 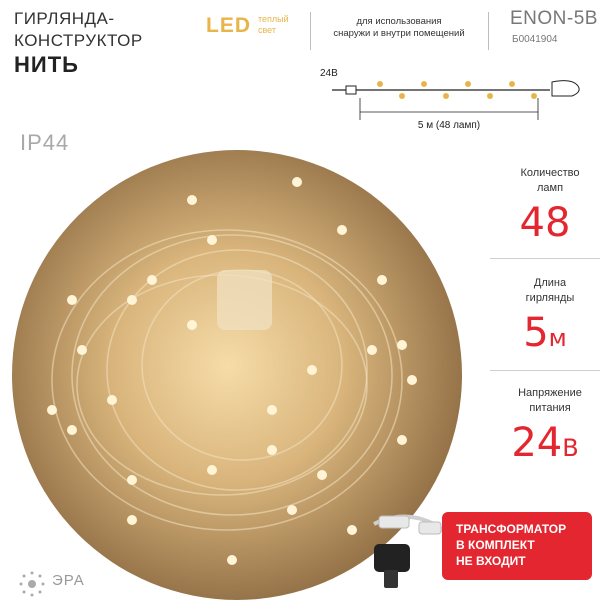 I want to click on warning-line-1: ТРАНСФОРМАТОР, so click(x=511, y=529).